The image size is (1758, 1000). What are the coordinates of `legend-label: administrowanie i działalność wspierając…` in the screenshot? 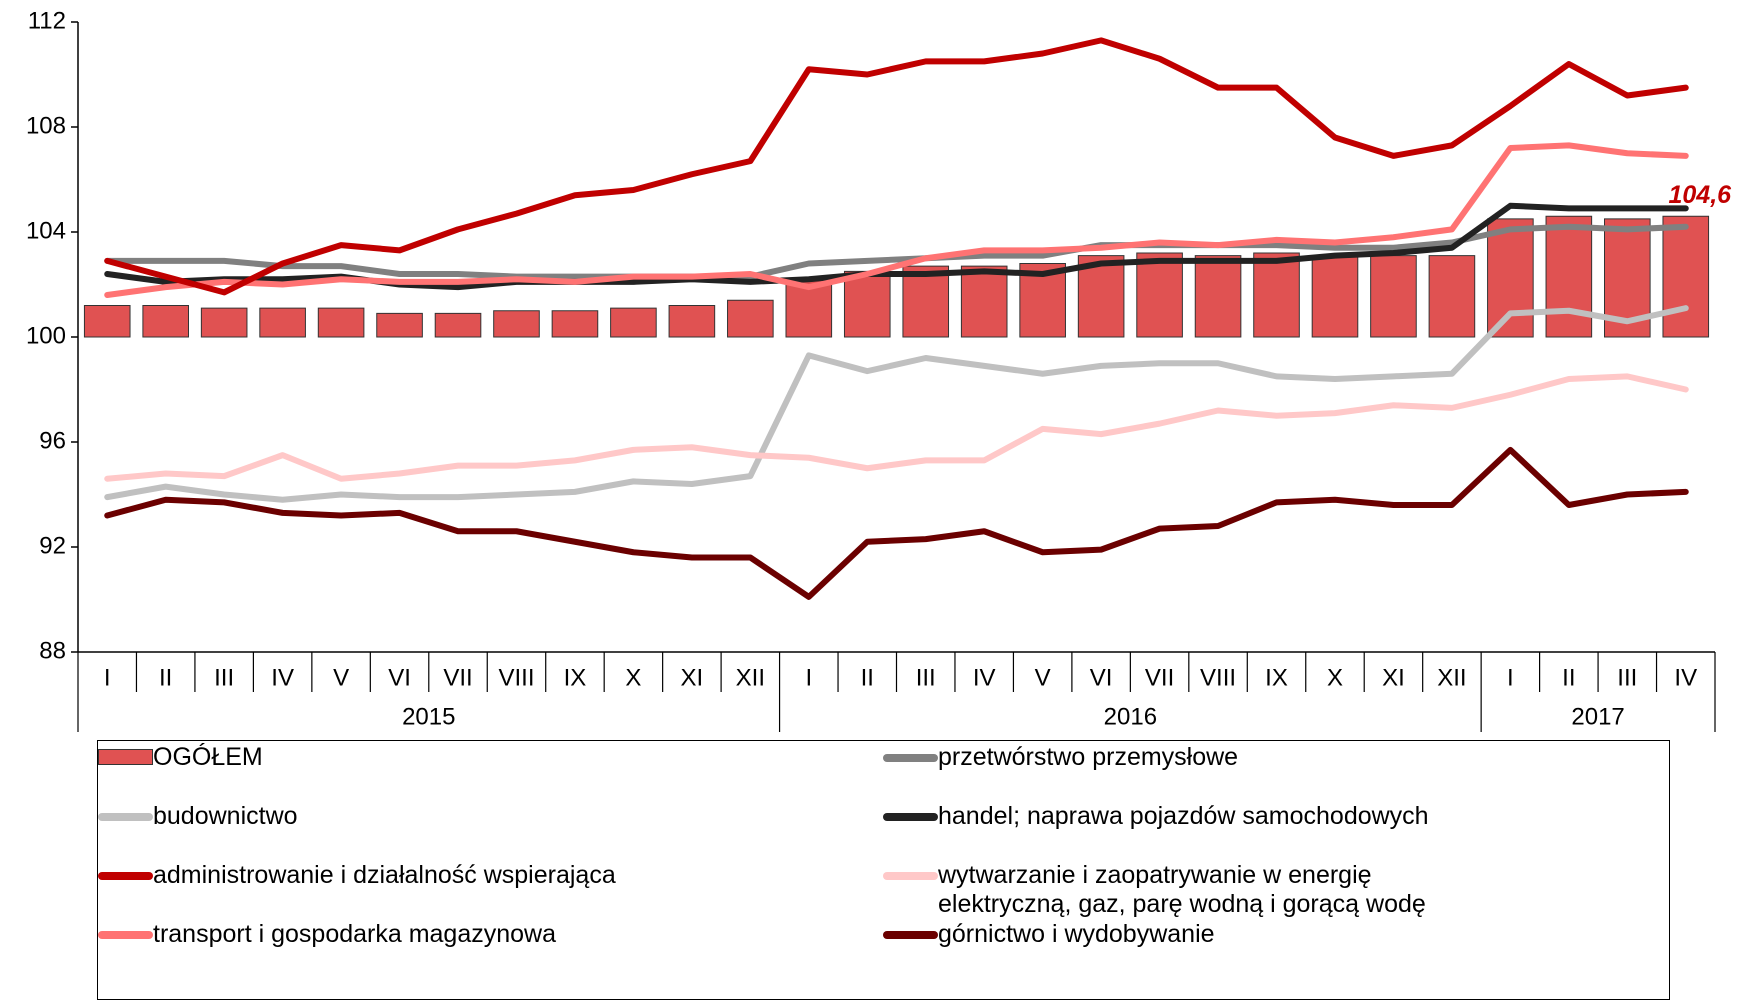 It's located at (384, 875).